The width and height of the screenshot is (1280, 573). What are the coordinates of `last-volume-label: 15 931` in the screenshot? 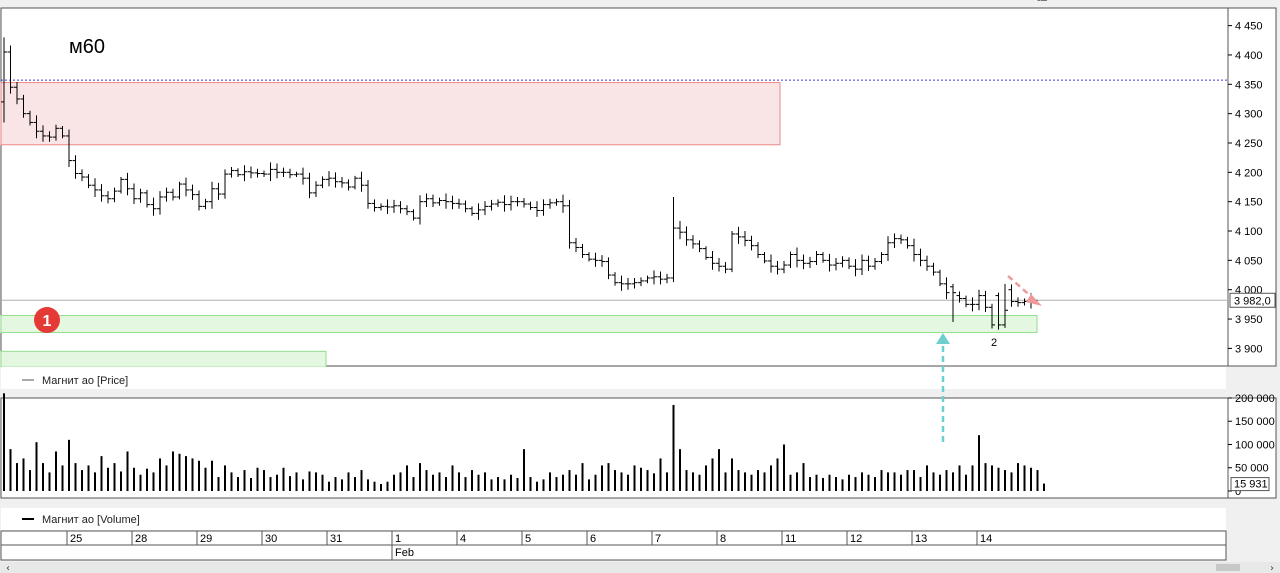 It's located at (1251, 485).